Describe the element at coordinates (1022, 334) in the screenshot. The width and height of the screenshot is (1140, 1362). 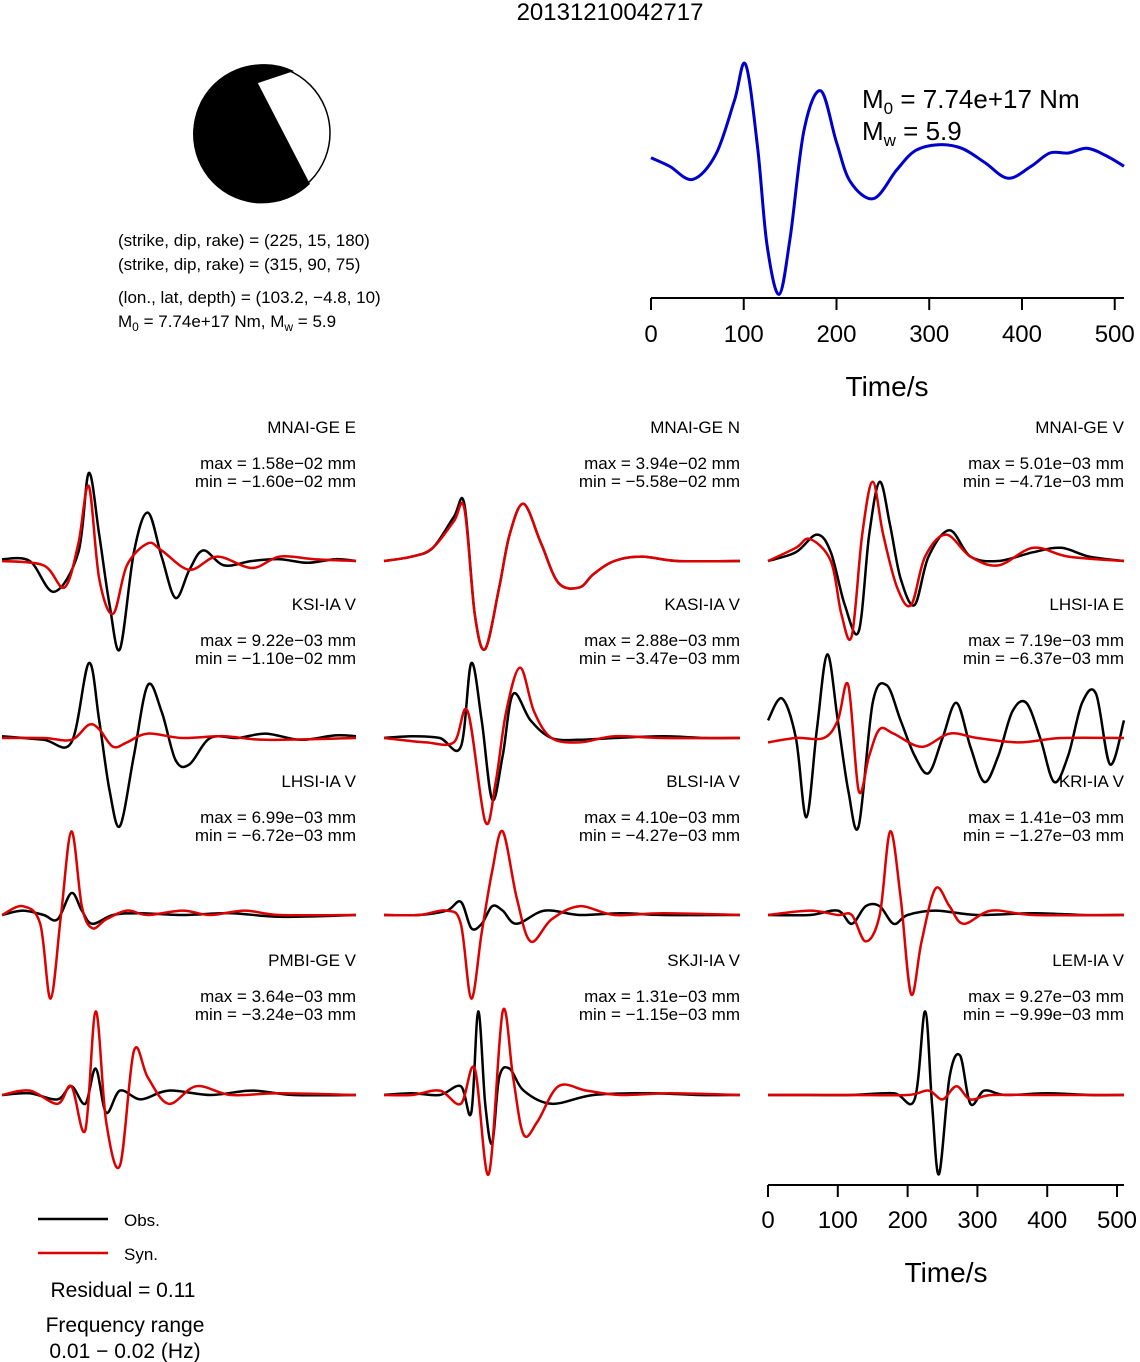
I see `stf-x-tick-label: 400` at that location.